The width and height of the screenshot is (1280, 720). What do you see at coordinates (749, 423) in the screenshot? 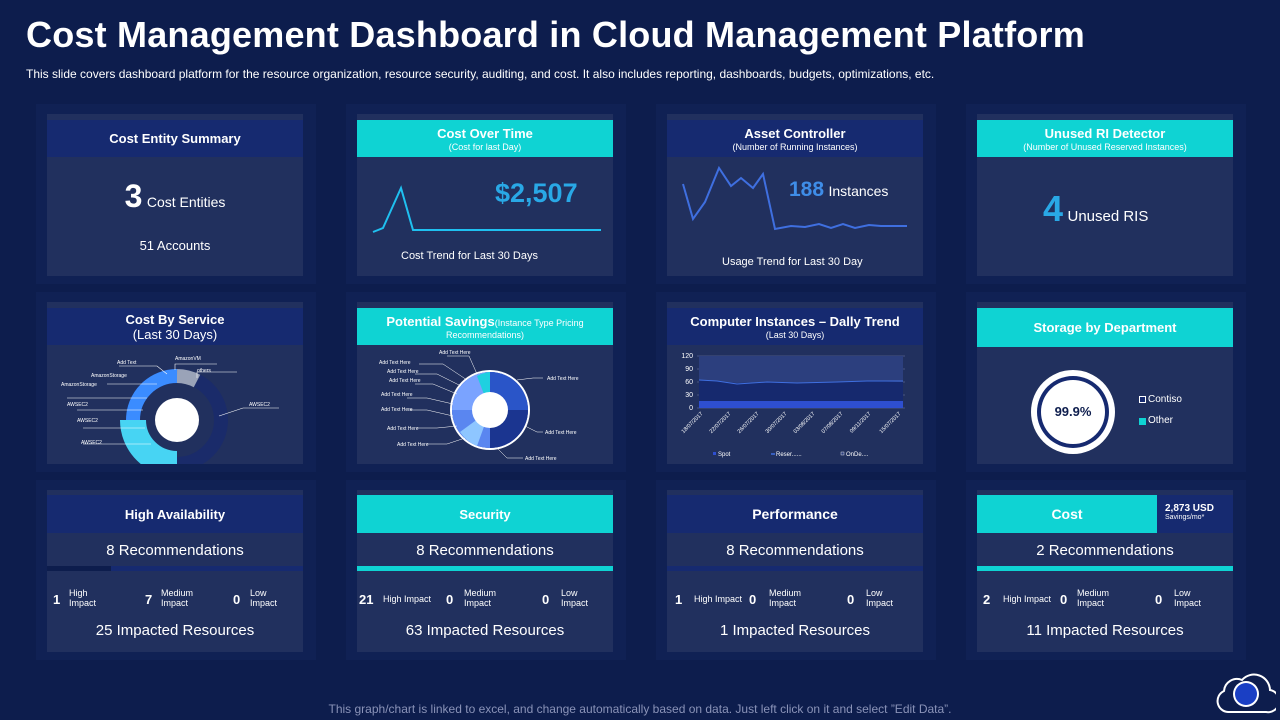
I see `x-tick: 26/07/2017` at bounding box center [749, 423].